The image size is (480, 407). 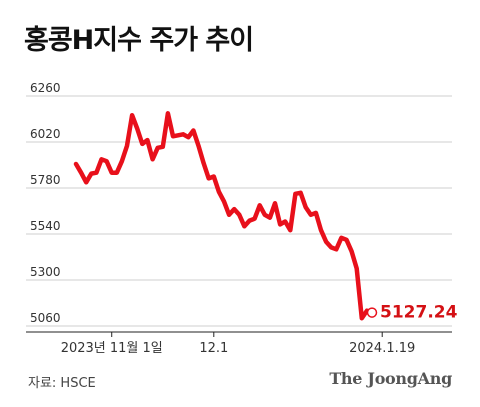 What do you see at coordinates (112, 348) in the screenshot?
I see `x-tick-label: 2023년 11월 1일` at bounding box center [112, 348].